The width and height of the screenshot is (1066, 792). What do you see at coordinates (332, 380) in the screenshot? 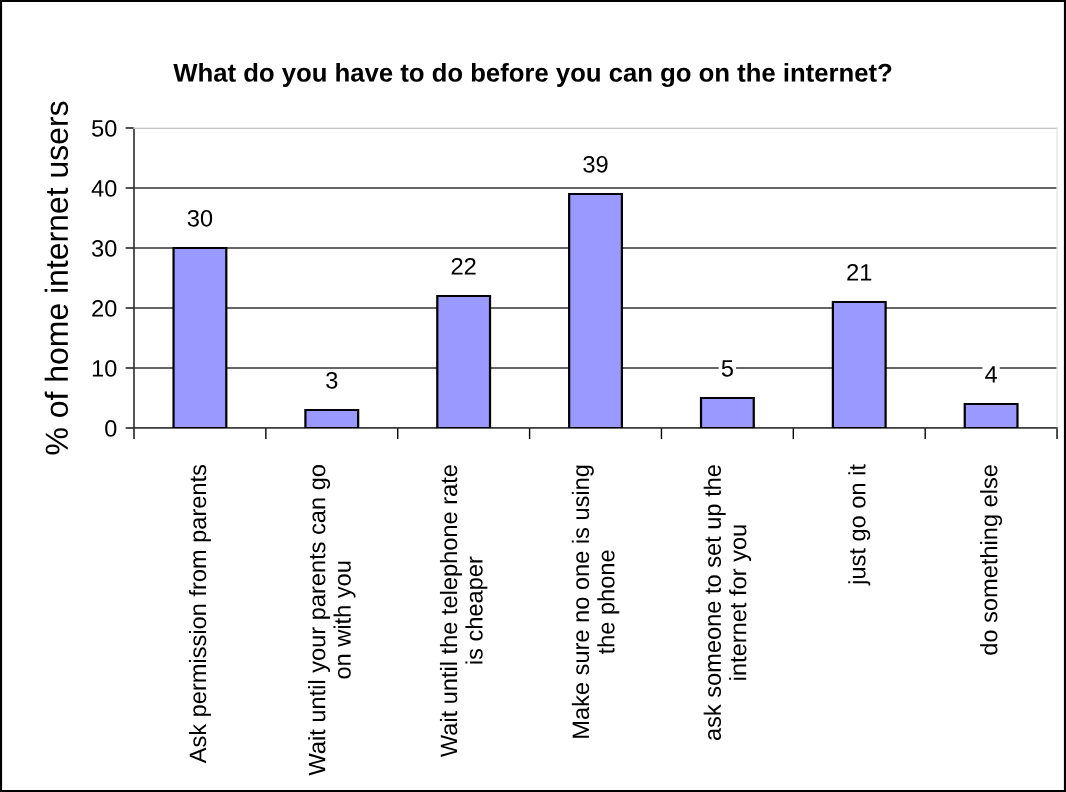
I see `data-label: 3` at bounding box center [332, 380].